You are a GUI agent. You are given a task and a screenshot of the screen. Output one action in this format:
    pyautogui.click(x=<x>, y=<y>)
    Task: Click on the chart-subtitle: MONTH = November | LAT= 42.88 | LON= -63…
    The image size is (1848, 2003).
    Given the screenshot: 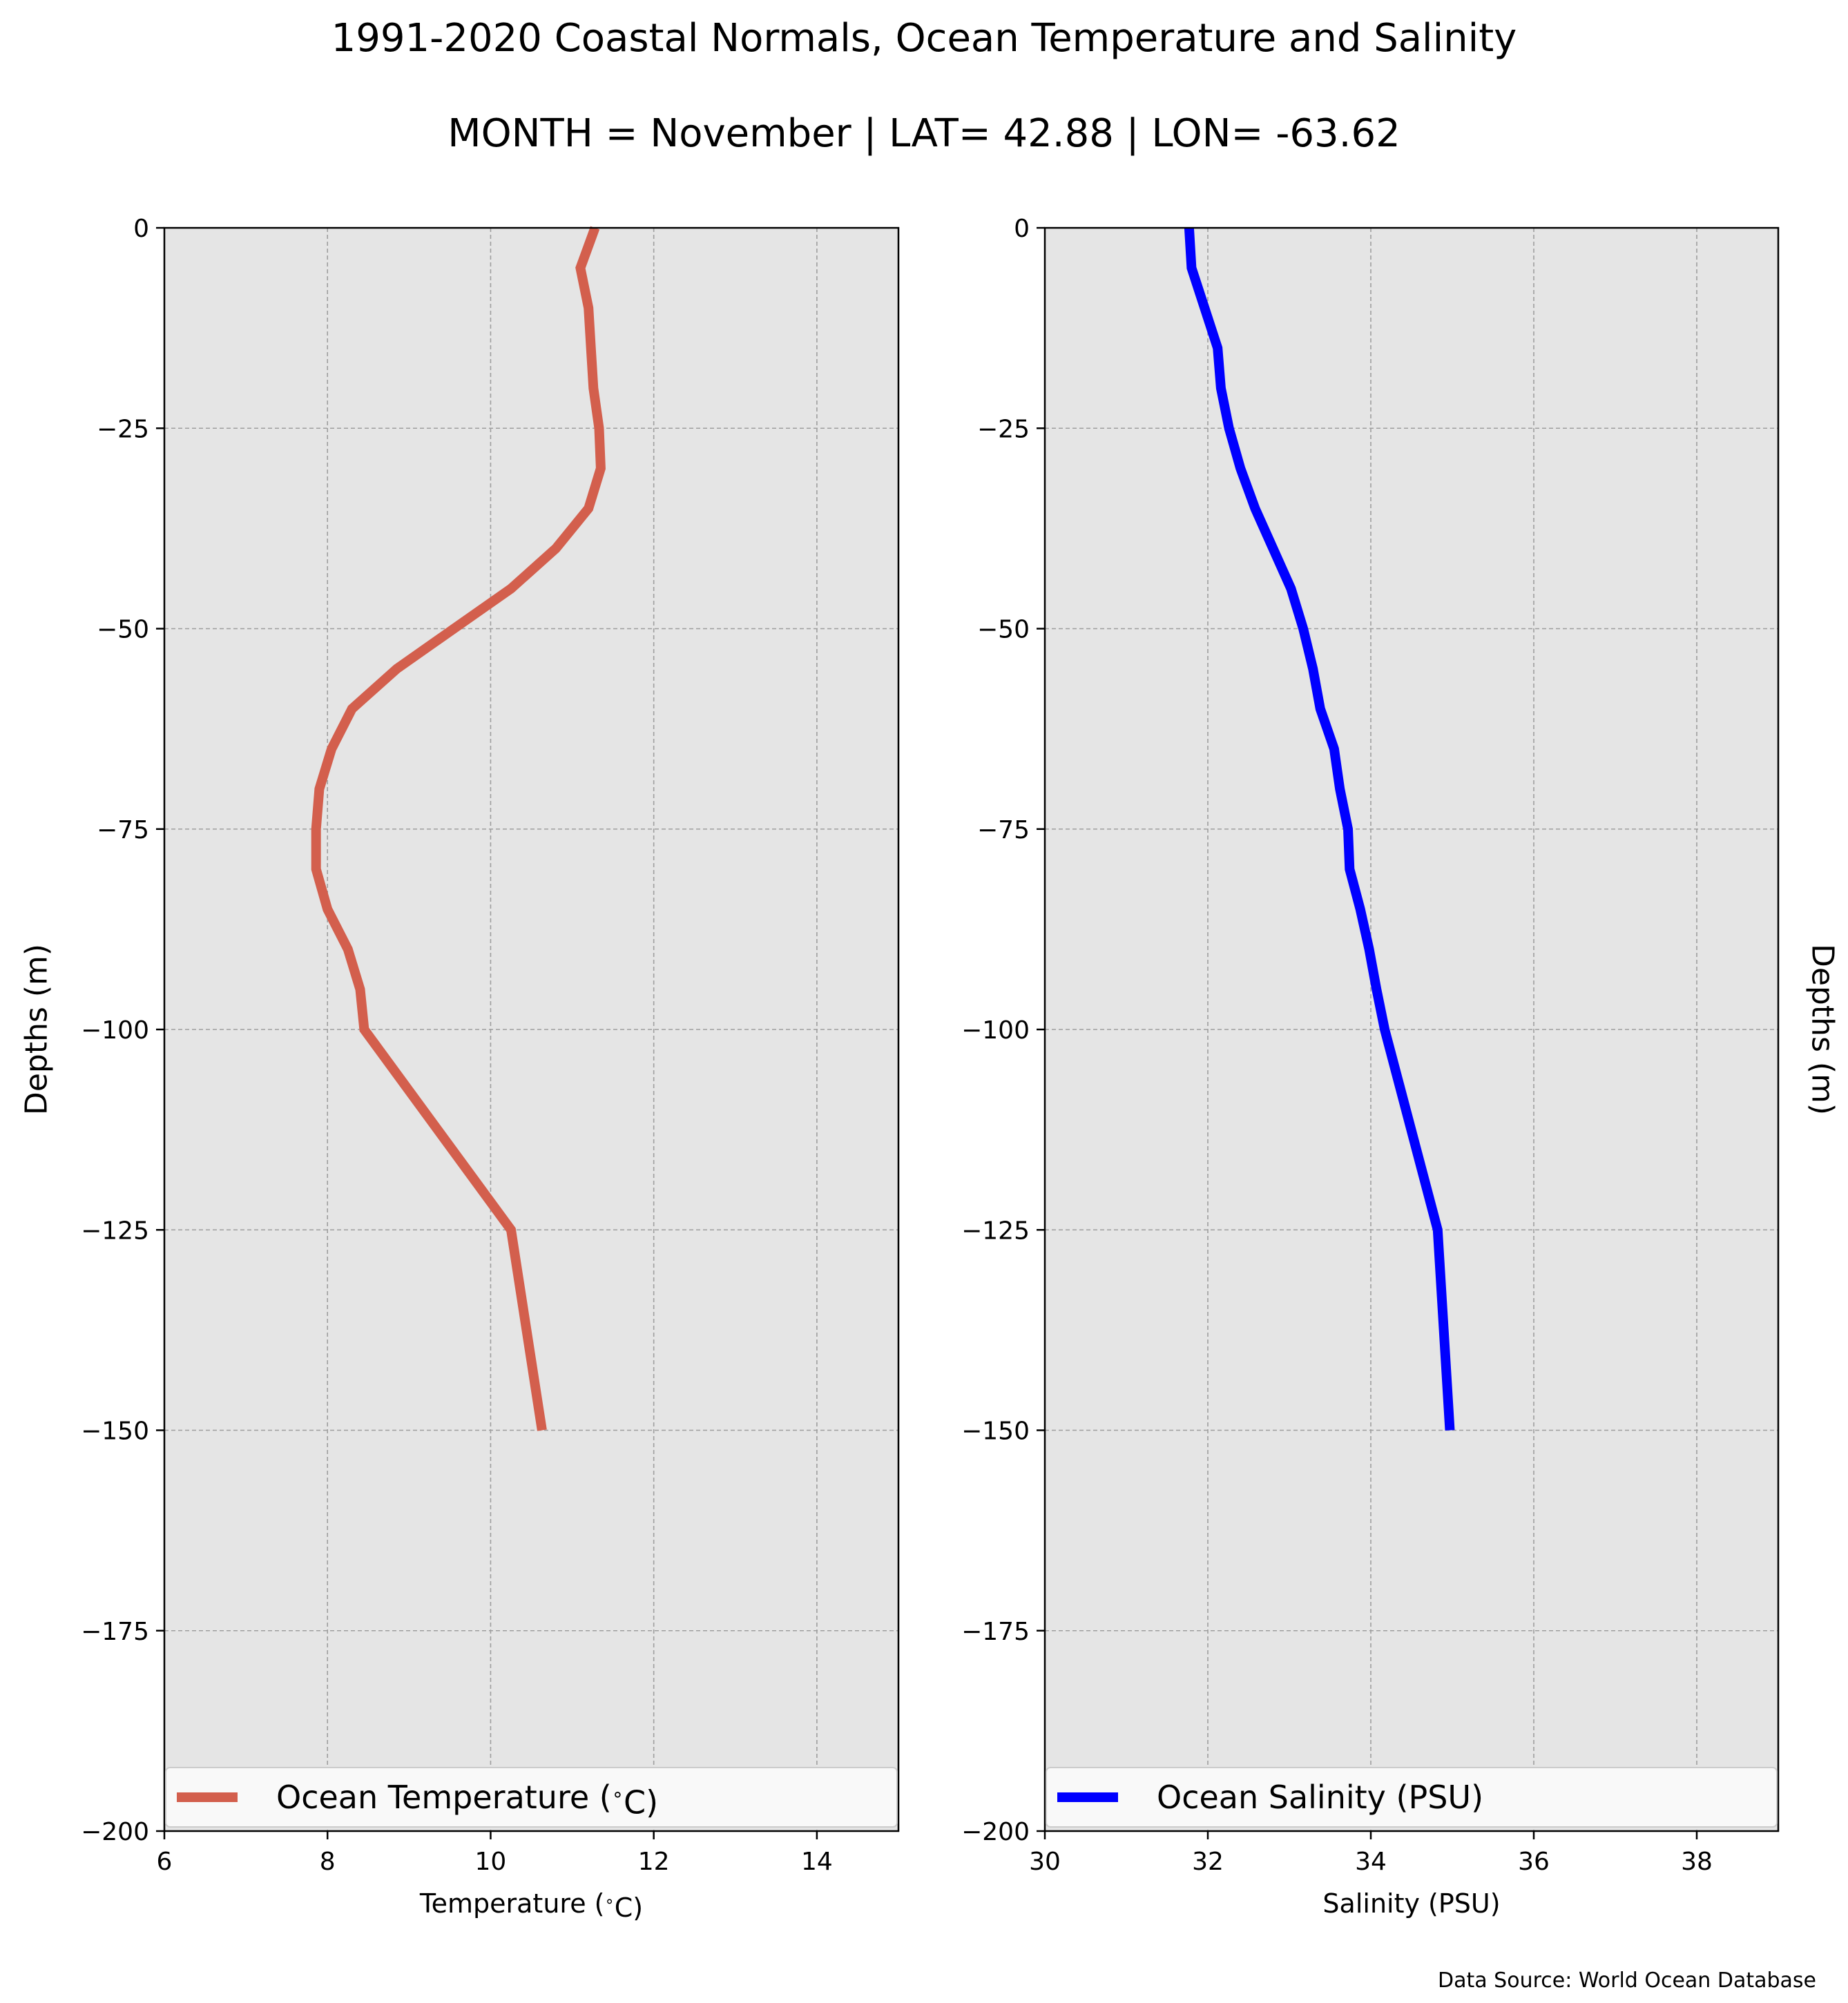 What is the action you would take?
    pyautogui.click(x=924, y=133)
    